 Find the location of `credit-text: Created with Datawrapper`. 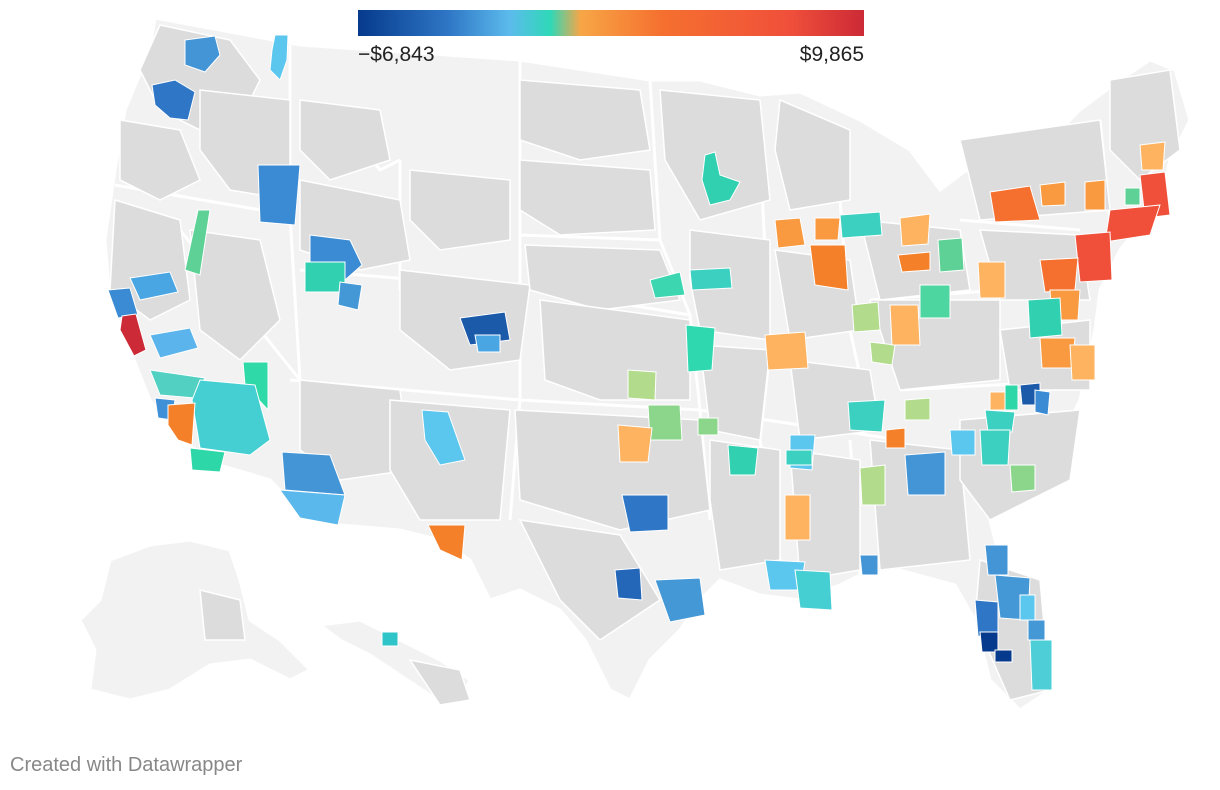

credit-text: Created with Datawrapper is located at coordinates (126, 765).